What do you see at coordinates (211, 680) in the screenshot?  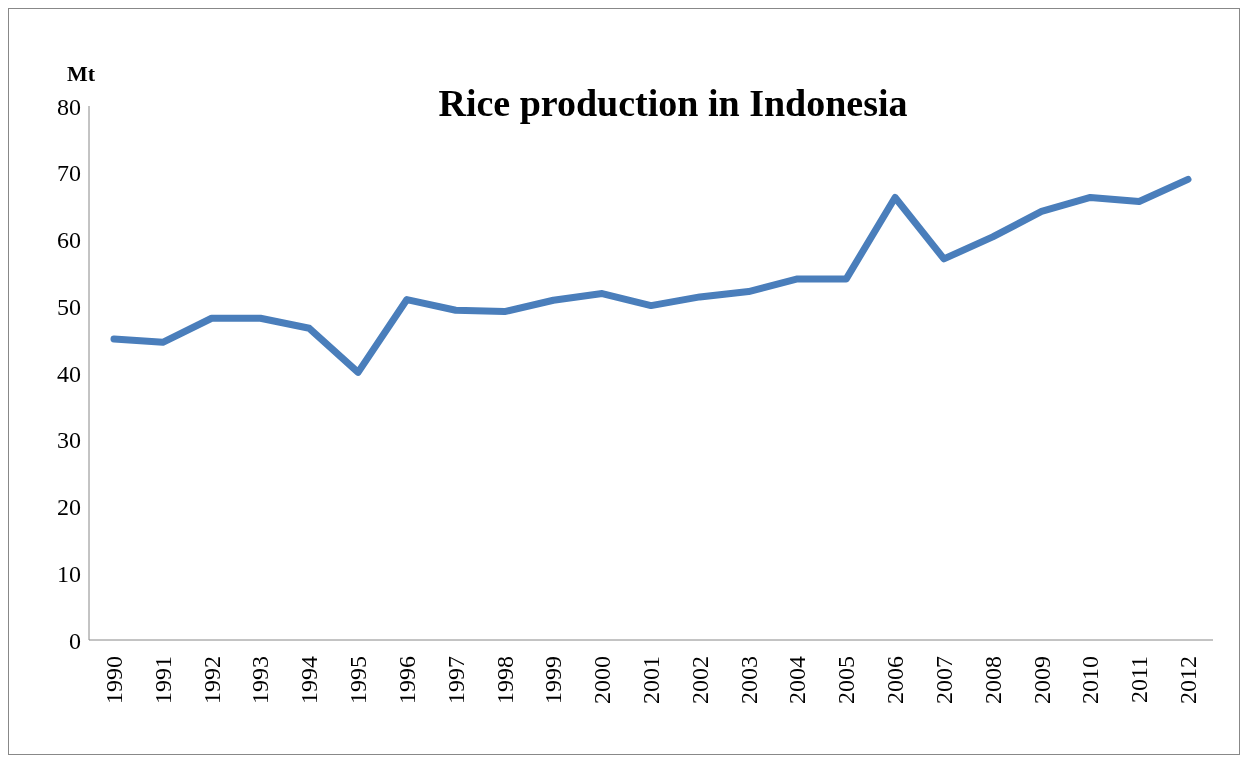 I see `x-tick-label: 1992` at bounding box center [211, 680].